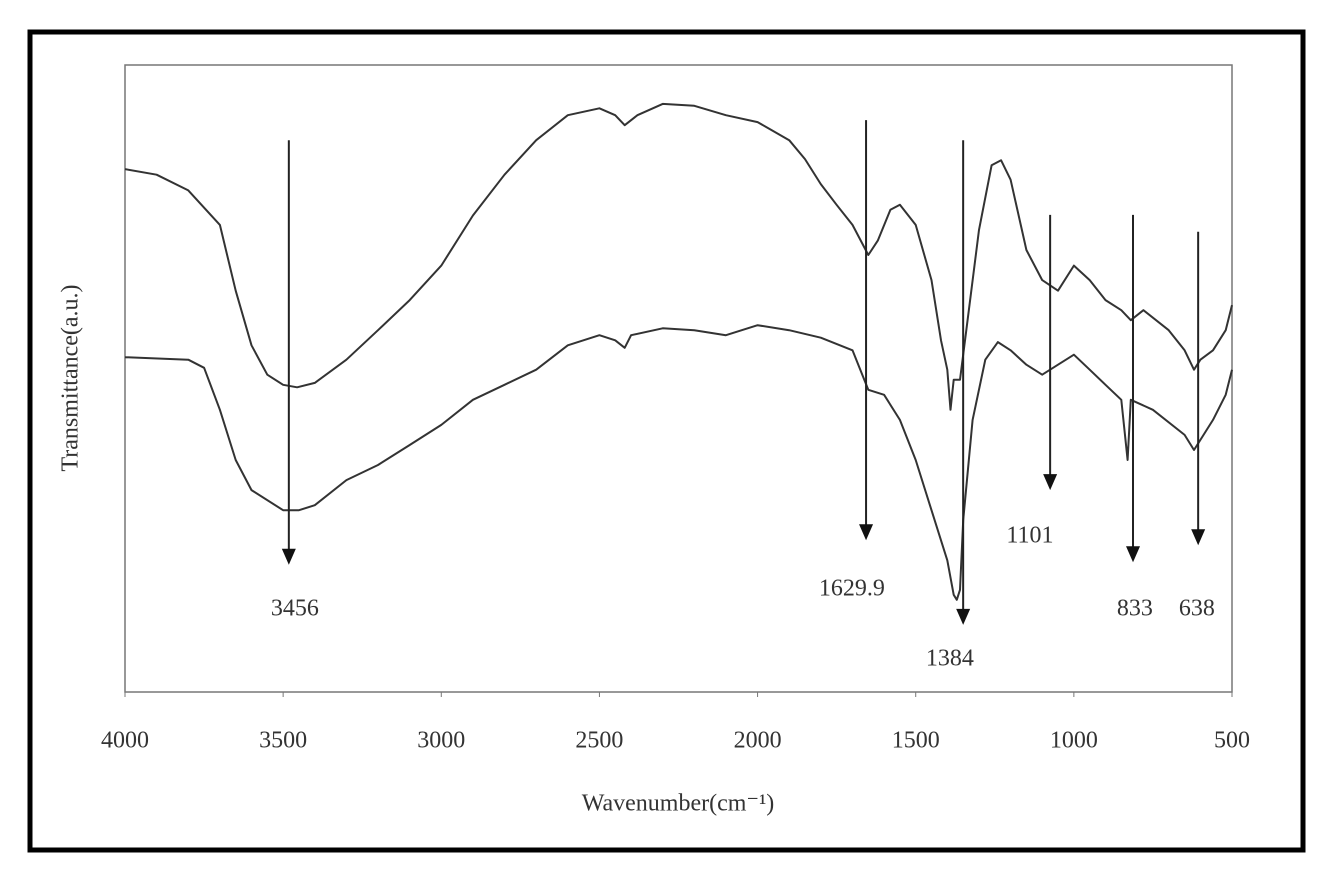  Describe the element at coordinates (678, 804) in the screenshot. I see `x-axis-title: Wavenumber(cm⁻¹)` at that location.